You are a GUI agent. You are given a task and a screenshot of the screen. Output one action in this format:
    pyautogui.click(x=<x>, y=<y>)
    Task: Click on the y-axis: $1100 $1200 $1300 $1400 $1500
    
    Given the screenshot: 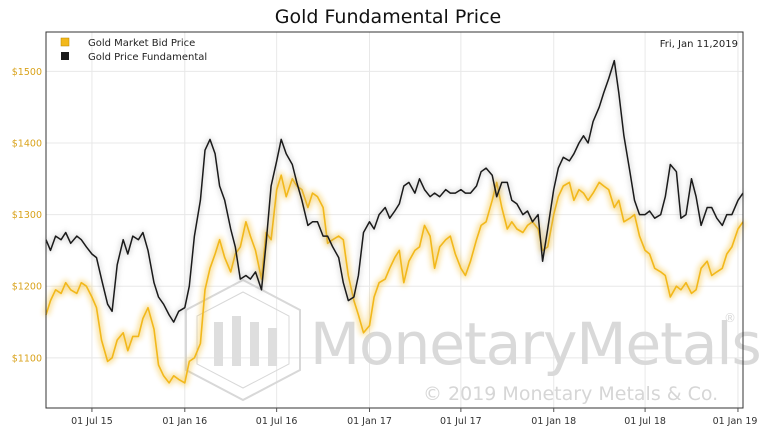 What is the action you would take?
    pyautogui.click(x=27, y=215)
    